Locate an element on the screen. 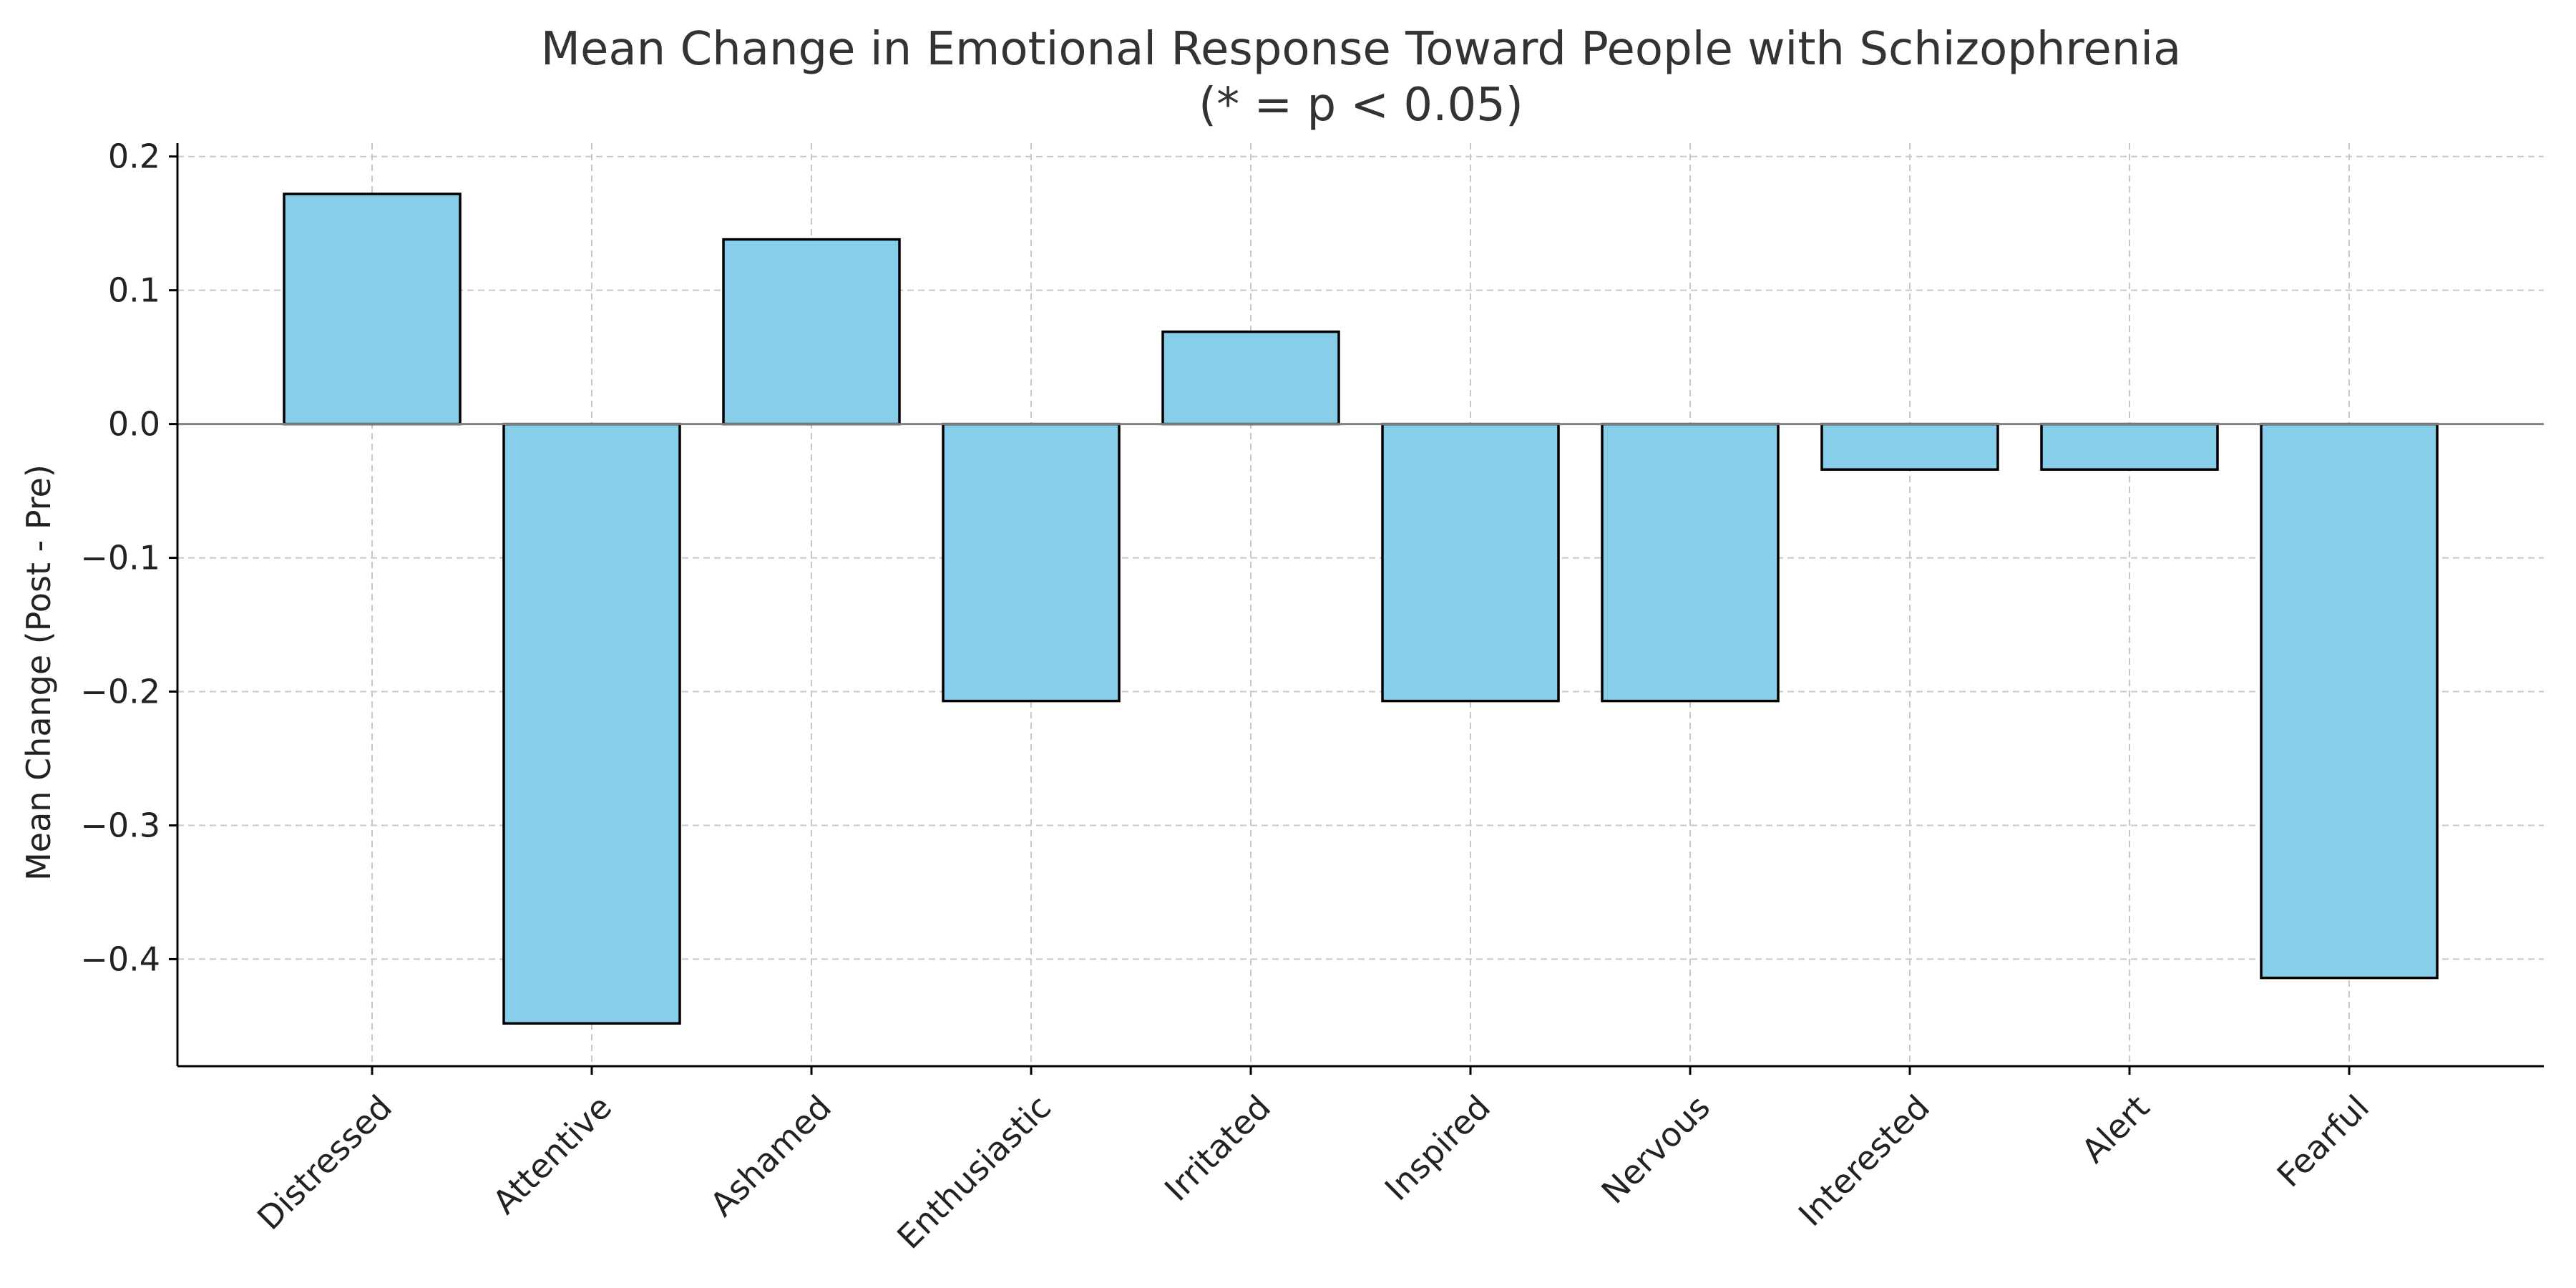 This screenshot has height=1288, width=2576. bar-alert is located at coordinates (2129, 446).